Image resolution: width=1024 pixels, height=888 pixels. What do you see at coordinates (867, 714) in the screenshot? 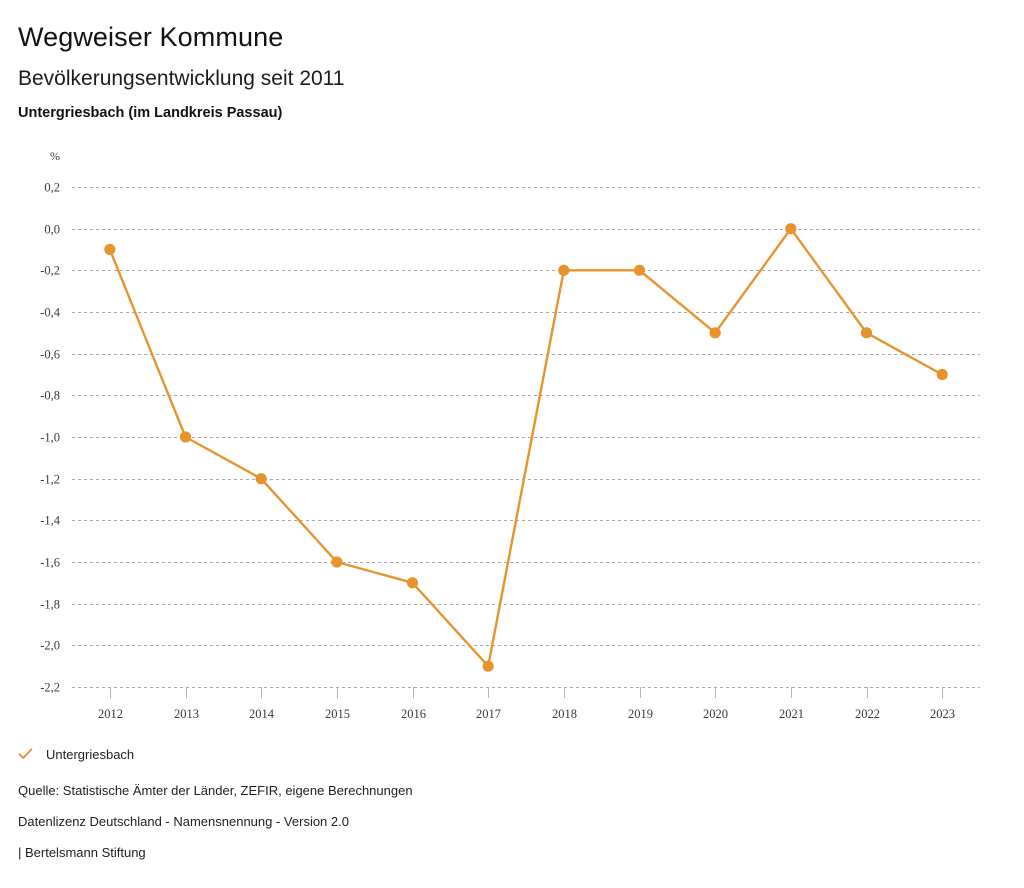
I see `x-axis-tick-label: 2022` at bounding box center [867, 714].